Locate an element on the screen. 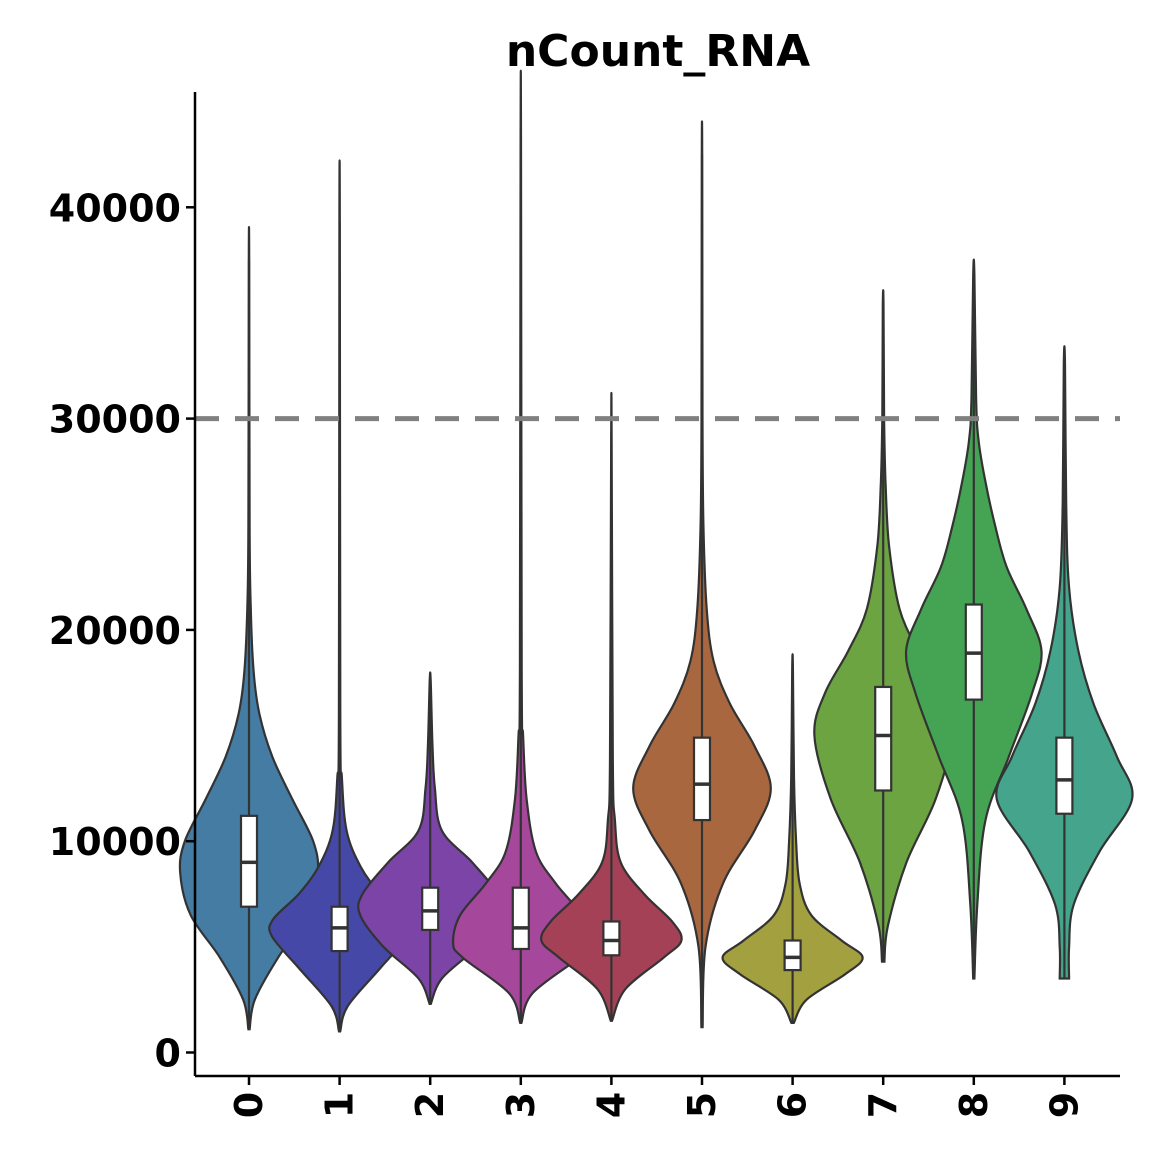 The image size is (1152, 1152). x-tick-label-2: 2 is located at coordinates (430, 1105).